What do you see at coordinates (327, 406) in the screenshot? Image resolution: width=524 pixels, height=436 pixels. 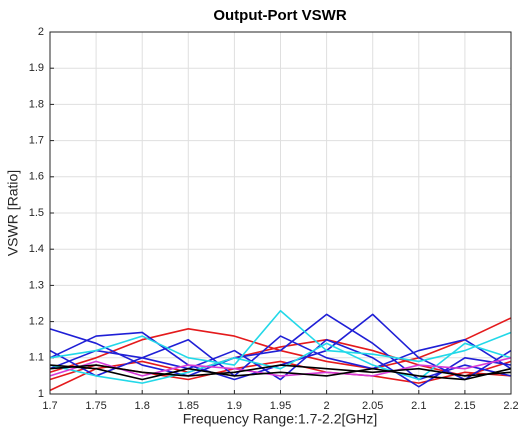 I see `x-tick-label: 2` at bounding box center [327, 406].